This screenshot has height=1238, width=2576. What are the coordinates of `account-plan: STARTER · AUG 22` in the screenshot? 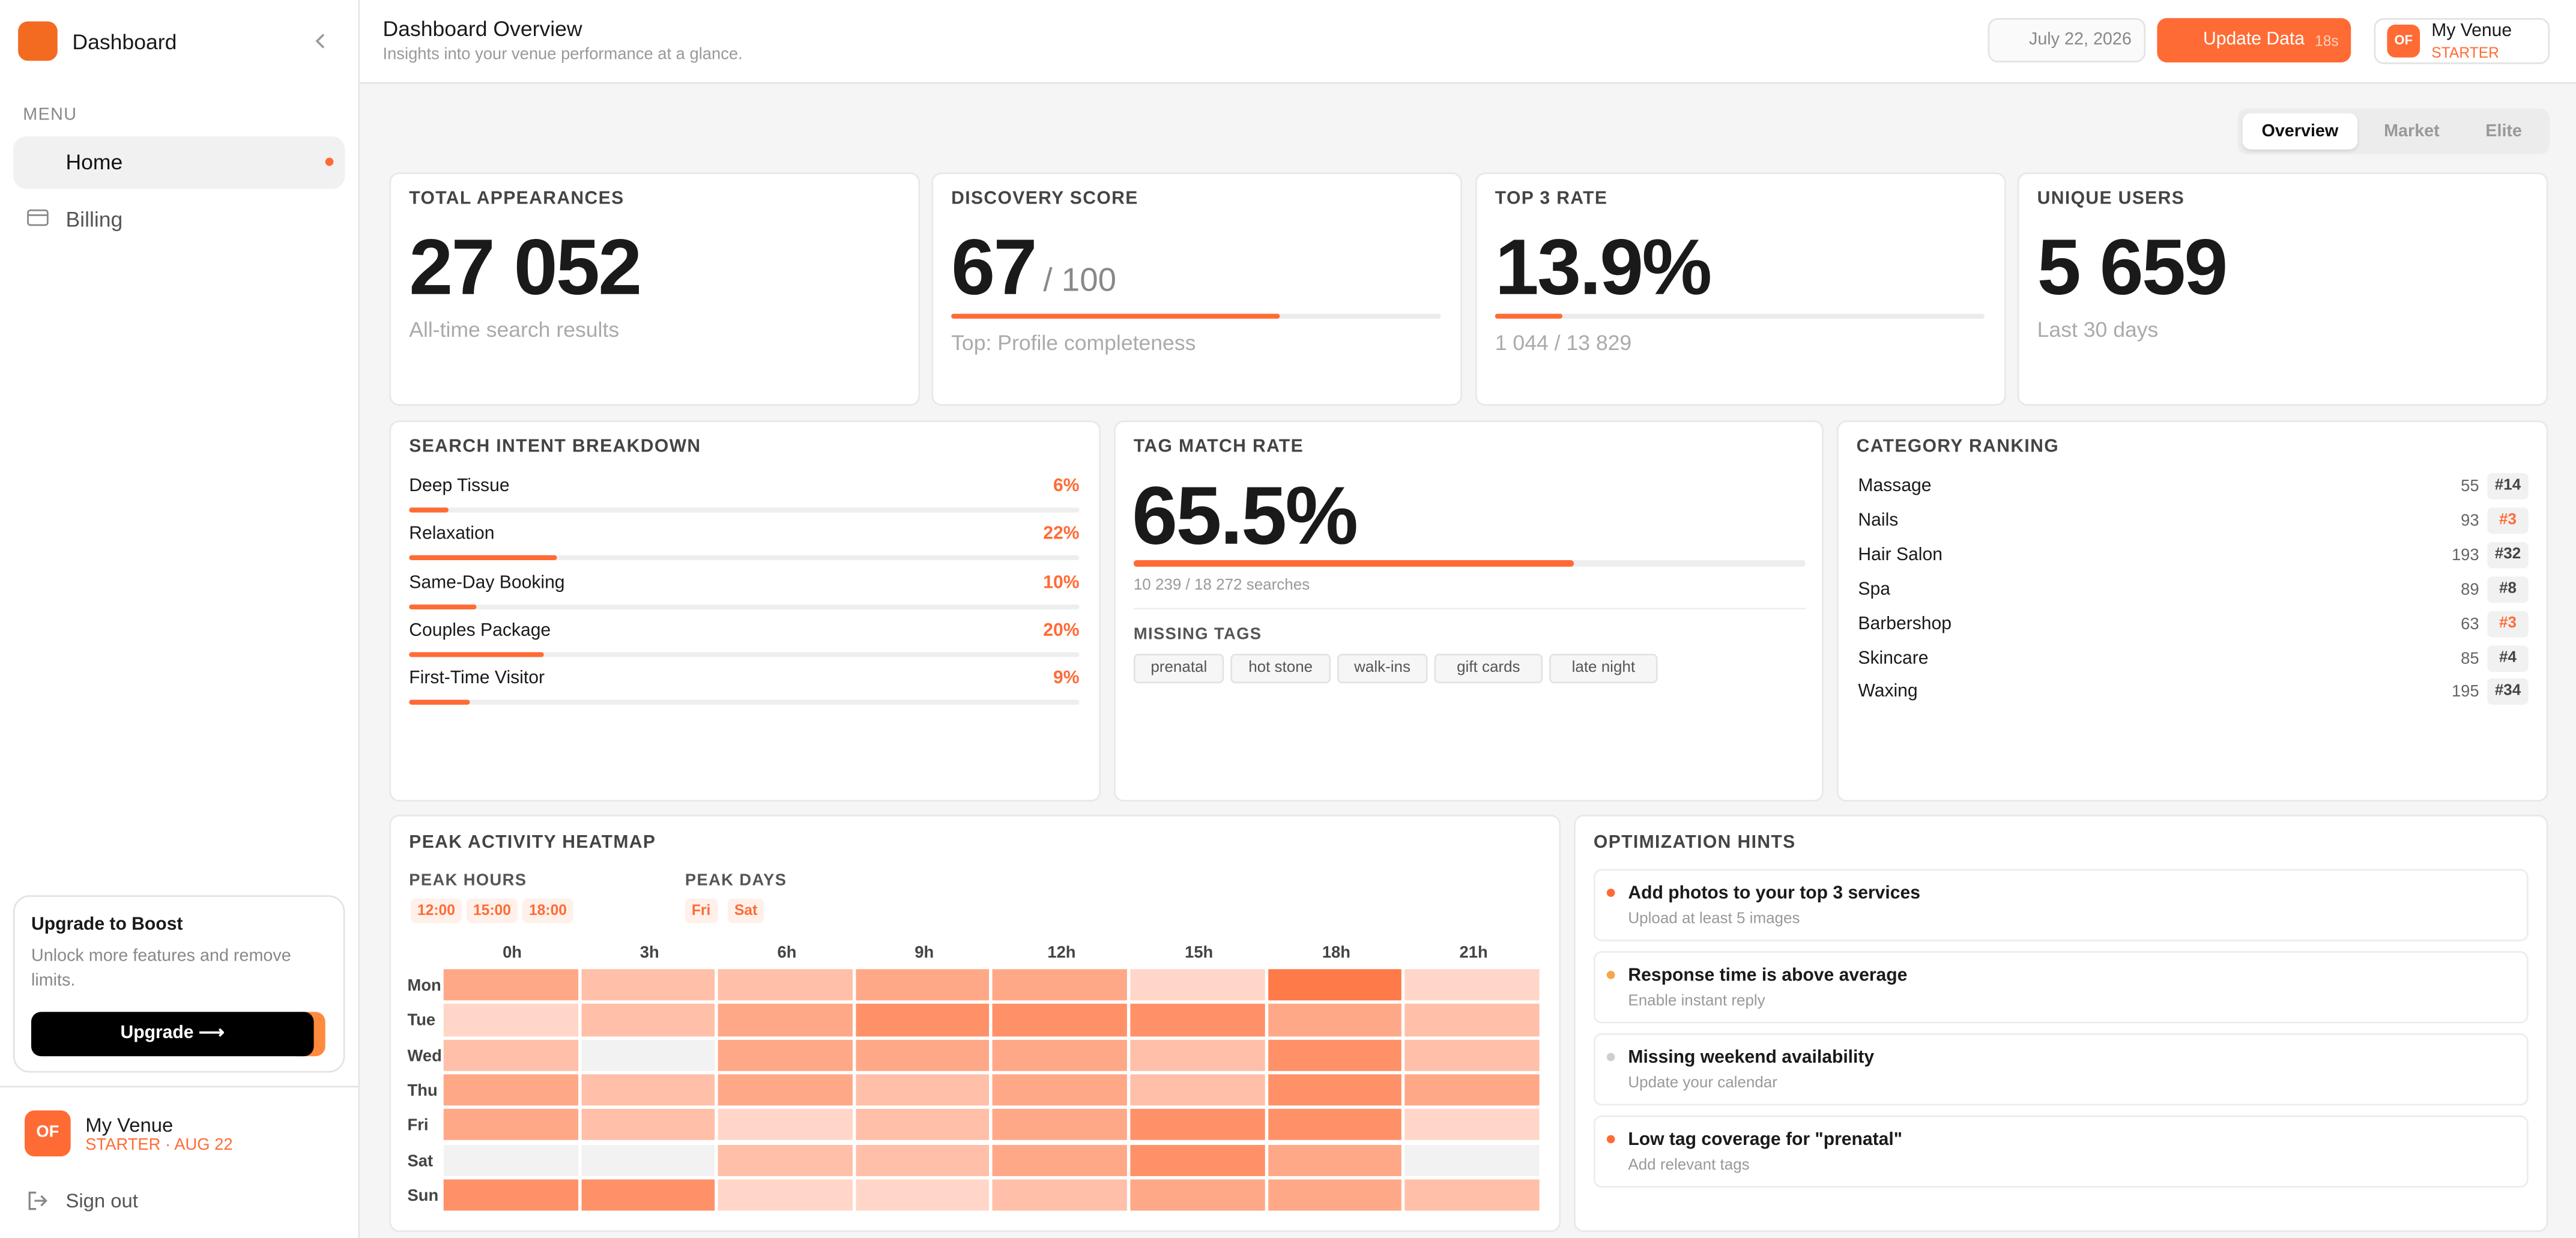 It's located at (159, 1146).